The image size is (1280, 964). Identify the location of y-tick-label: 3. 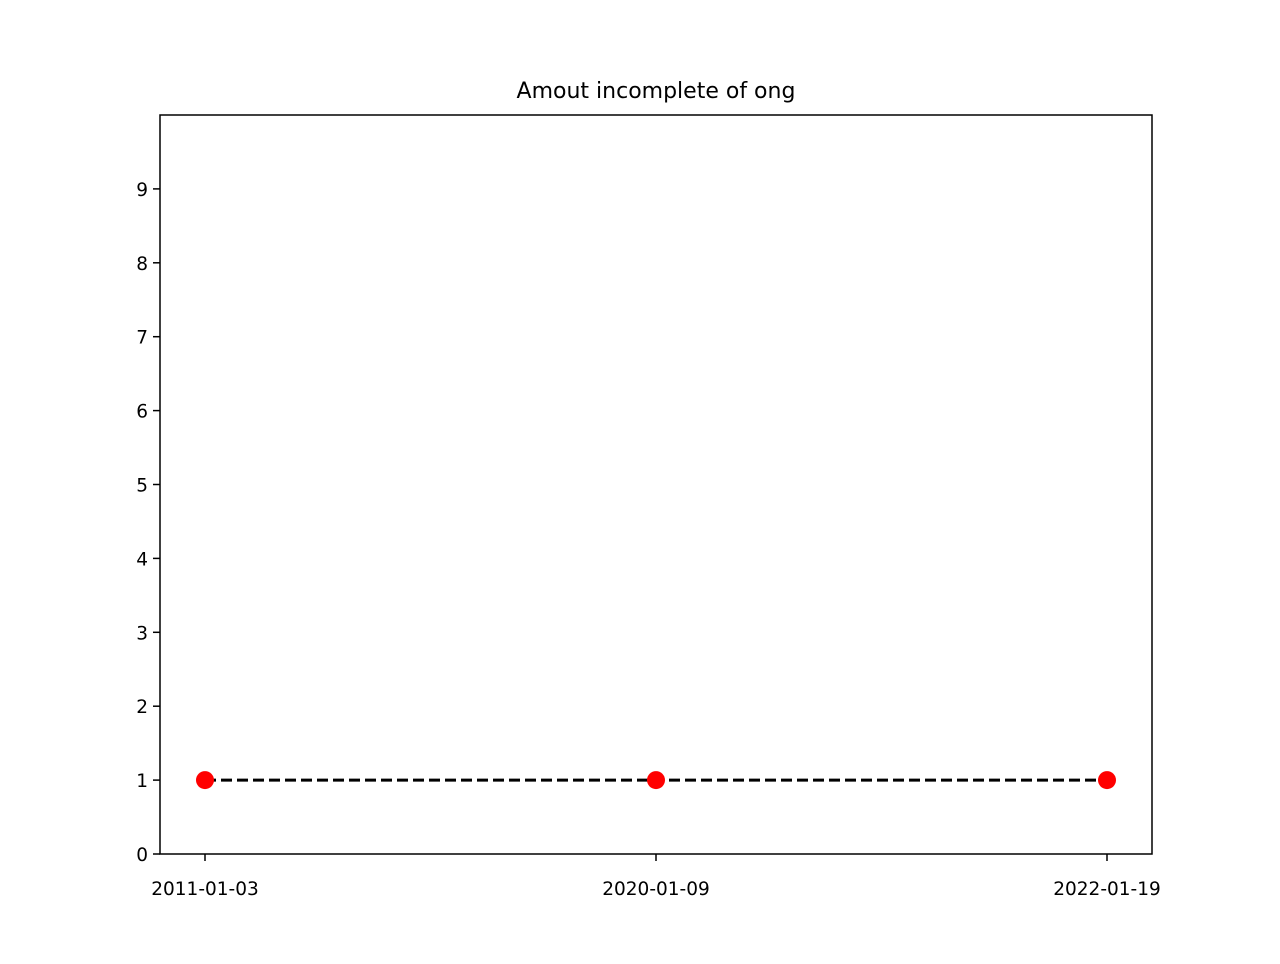
(142, 633).